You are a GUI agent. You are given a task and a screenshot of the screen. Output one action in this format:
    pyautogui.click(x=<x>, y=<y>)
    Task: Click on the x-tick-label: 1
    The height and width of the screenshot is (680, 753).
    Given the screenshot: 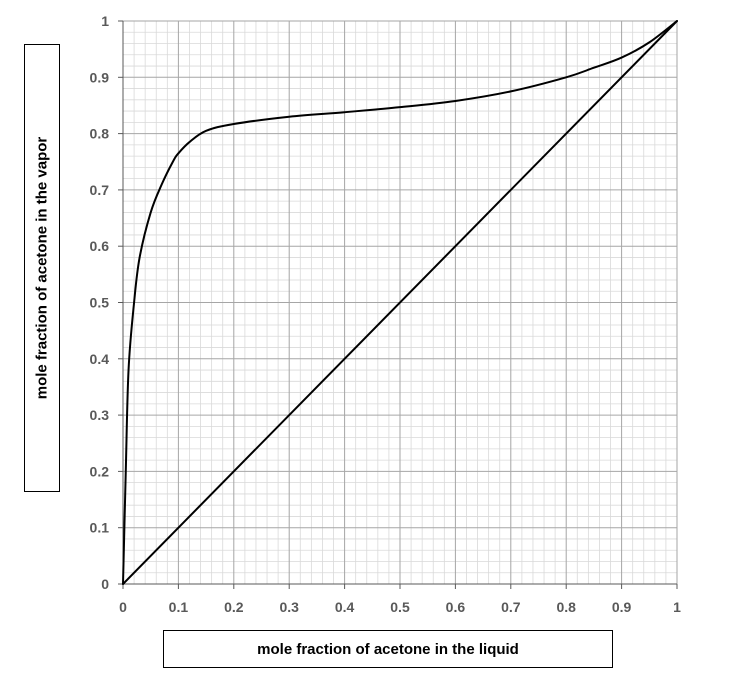 What is the action you would take?
    pyautogui.click(x=677, y=607)
    